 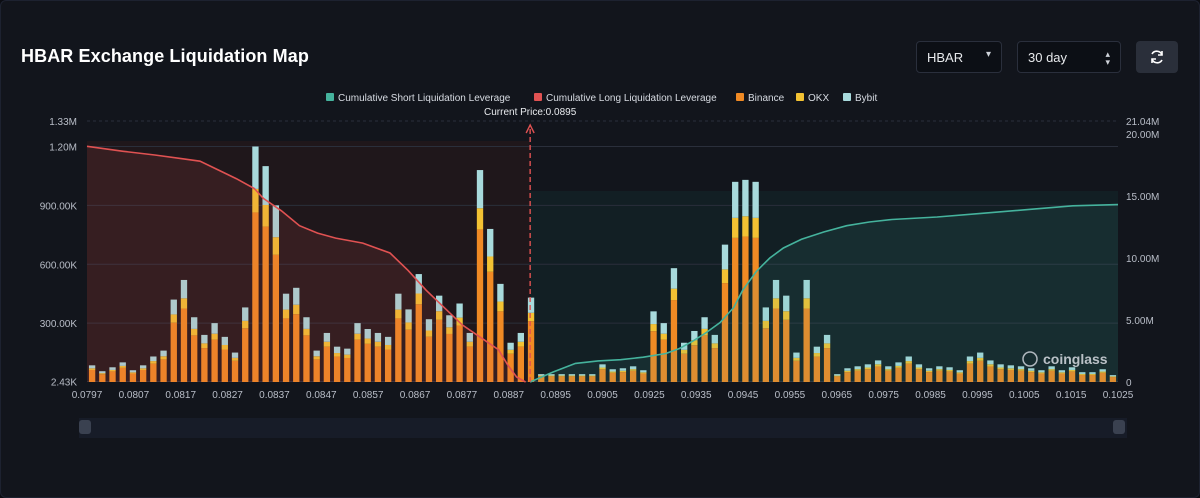 I want to click on y-left-tick-label: 2.43K, so click(x=64, y=383).